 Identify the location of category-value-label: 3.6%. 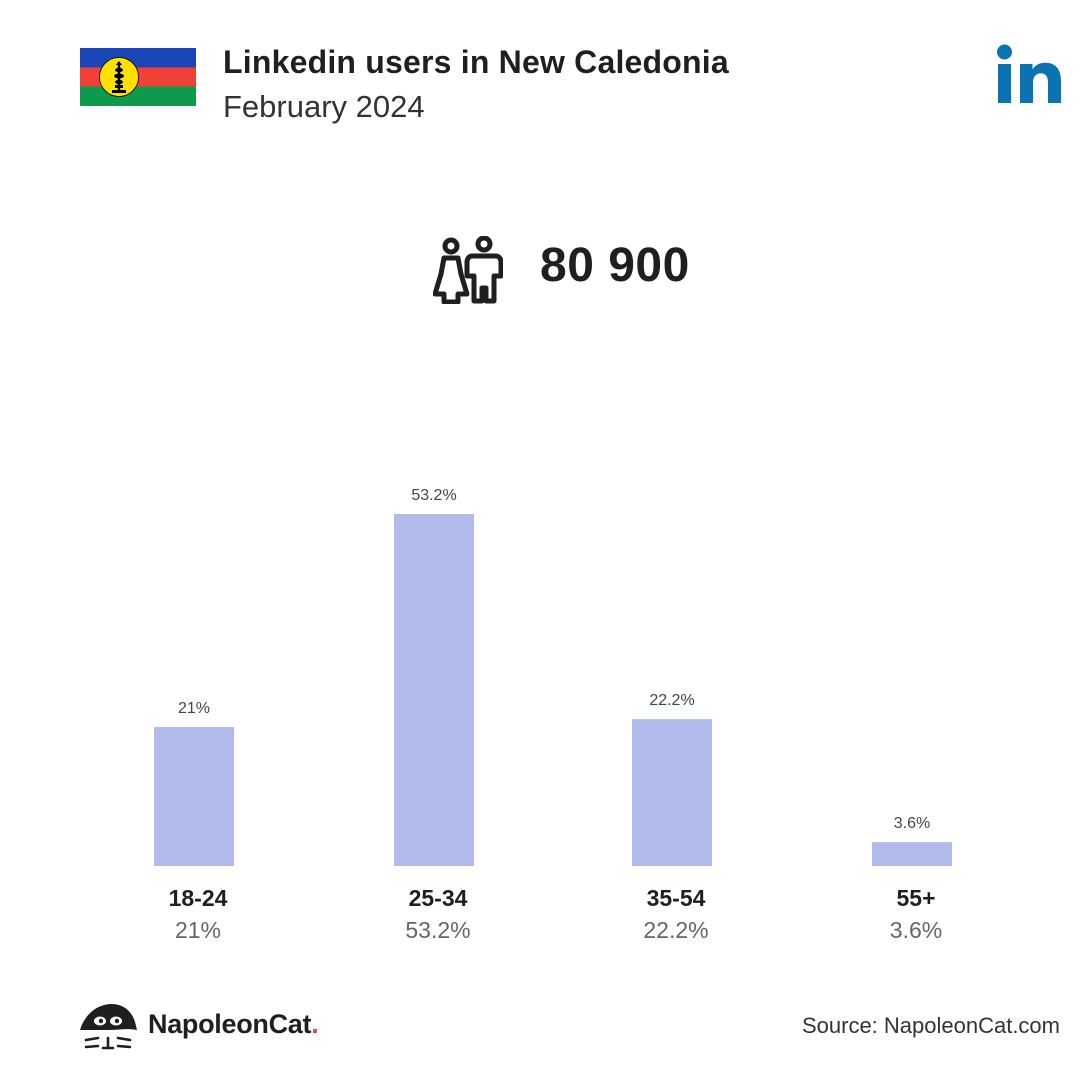
(916, 930).